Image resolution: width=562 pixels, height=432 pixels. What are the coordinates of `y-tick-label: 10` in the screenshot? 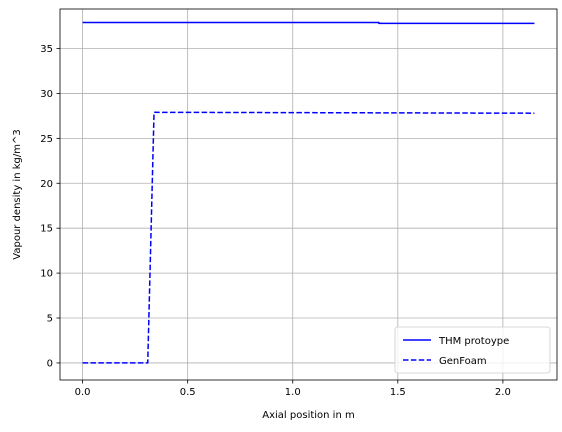 It's located at (46, 274).